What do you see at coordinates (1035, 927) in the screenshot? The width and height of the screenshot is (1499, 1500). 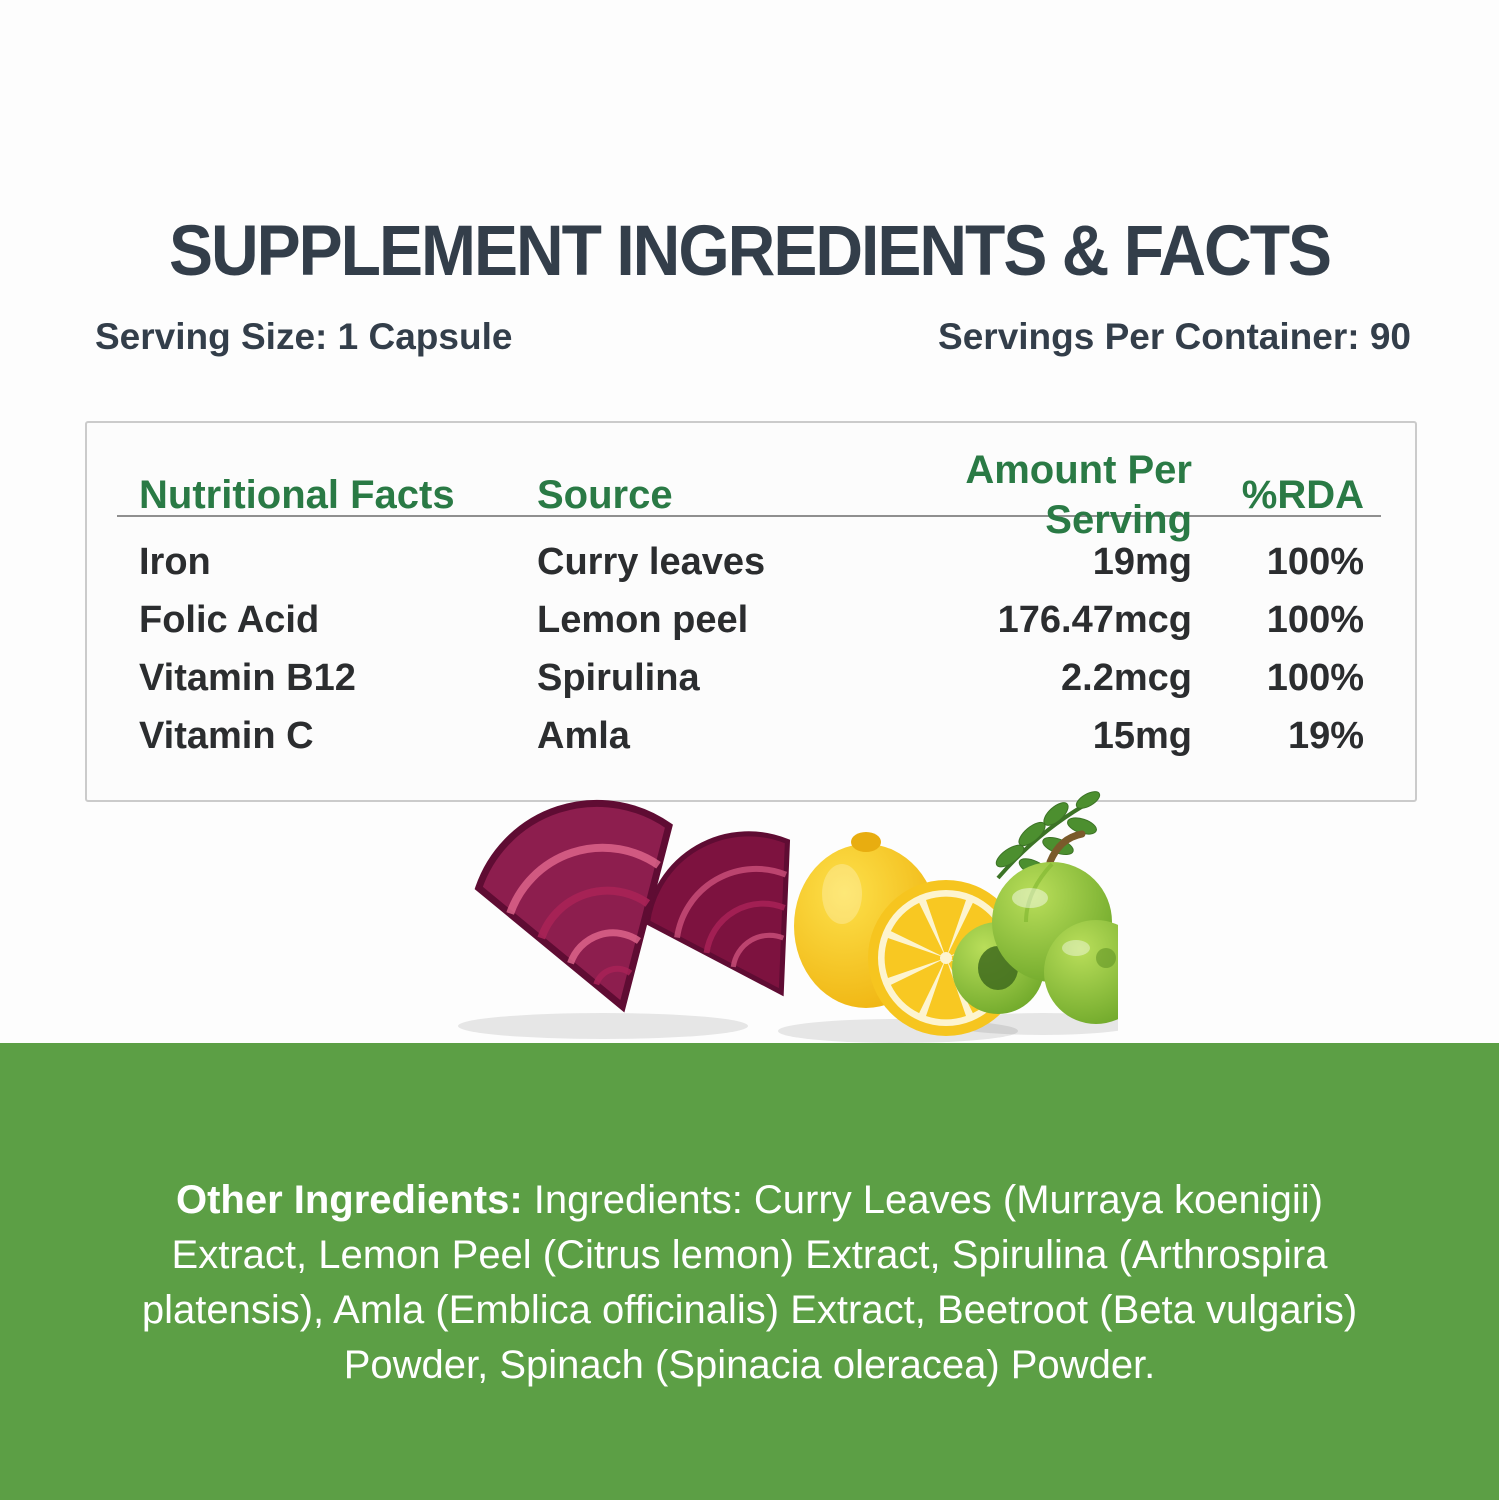 I see `amla-fruits-icon` at bounding box center [1035, 927].